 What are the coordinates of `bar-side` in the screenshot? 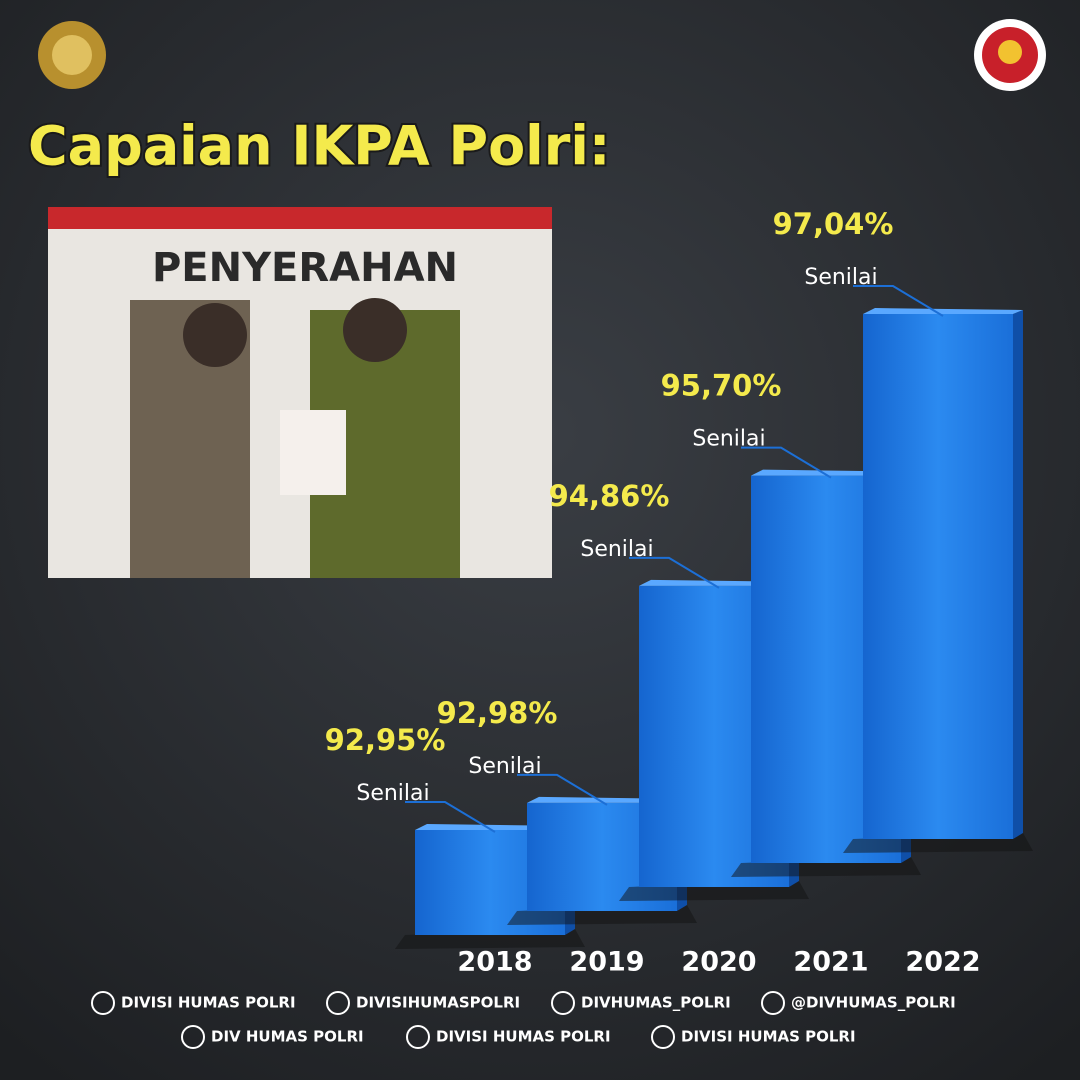 It's located at (1018, 574).